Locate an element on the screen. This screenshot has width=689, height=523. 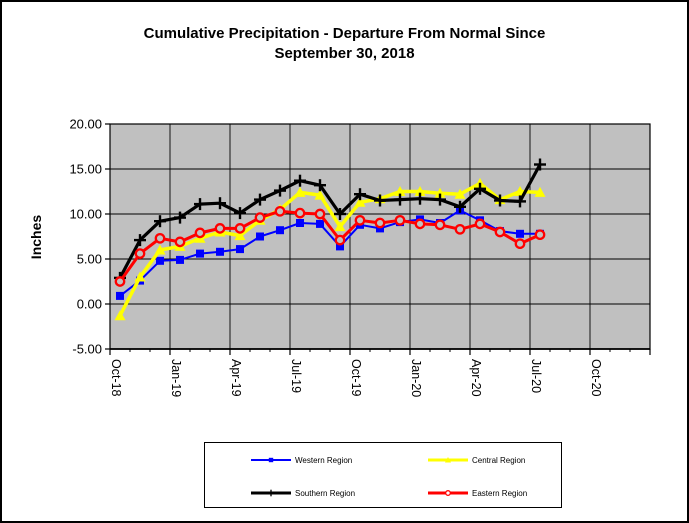
y-tick-label: -5.00 is located at coordinates (87, 349).